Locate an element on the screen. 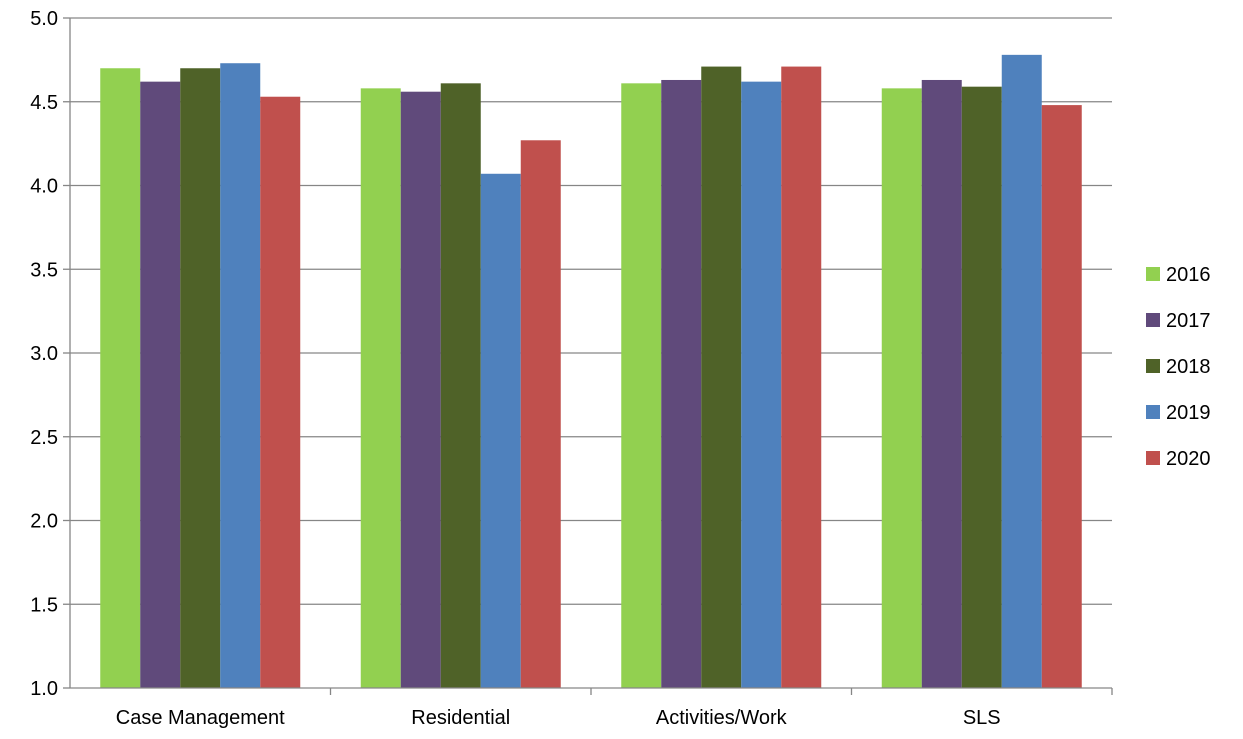 This screenshot has height=739, width=1243. y-tick-label: 1.5 is located at coordinates (44, 605).